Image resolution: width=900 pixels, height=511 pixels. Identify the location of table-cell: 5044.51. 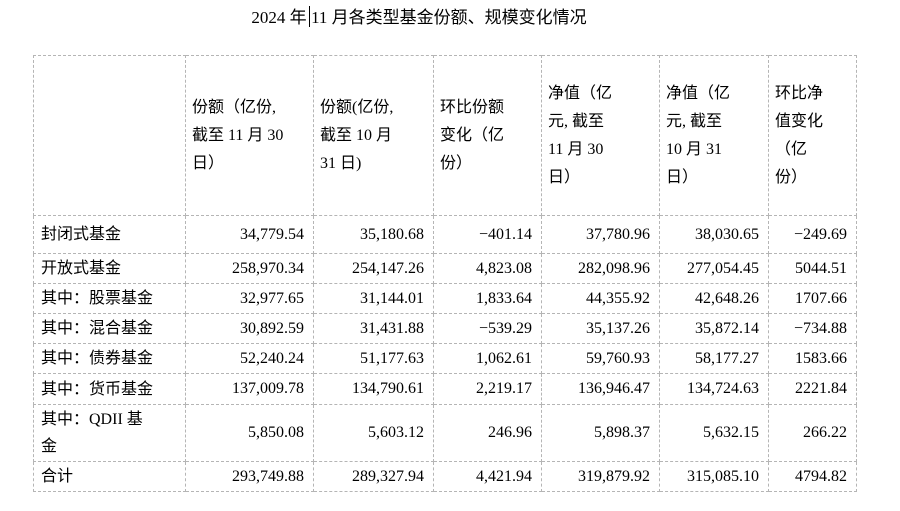
(812, 268).